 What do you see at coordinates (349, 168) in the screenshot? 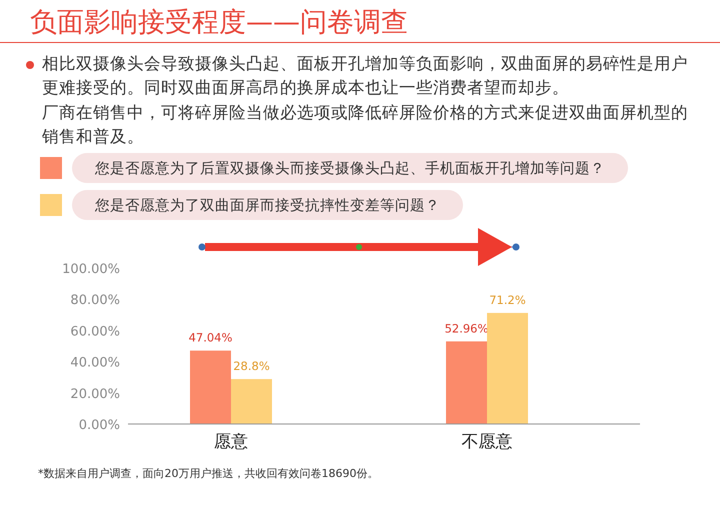
I see `legend-label: 您是否愿意为了后置双摄像头而接受摄像头凸起、手机面板开孔增加等问题？` at bounding box center [349, 168].